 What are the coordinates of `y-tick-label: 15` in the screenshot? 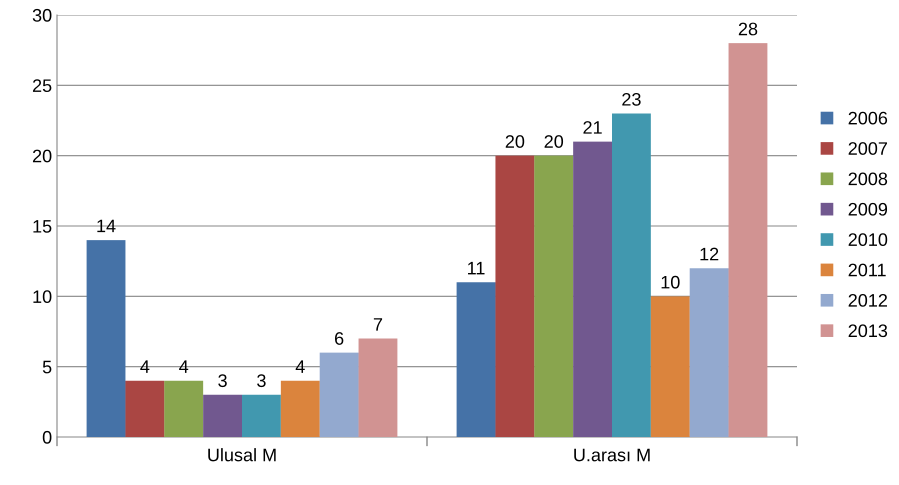 It's located at (42, 226).